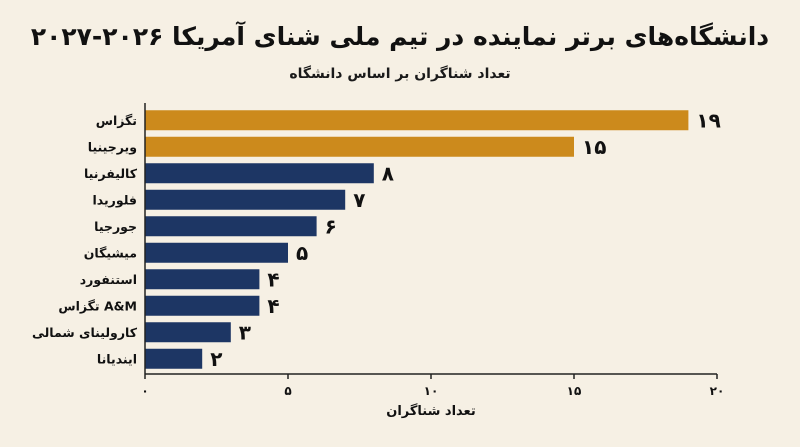 The image size is (800, 447). Describe the element at coordinates (85, 332) in the screenshot. I see `category-label: کارولینای شمالی` at that location.